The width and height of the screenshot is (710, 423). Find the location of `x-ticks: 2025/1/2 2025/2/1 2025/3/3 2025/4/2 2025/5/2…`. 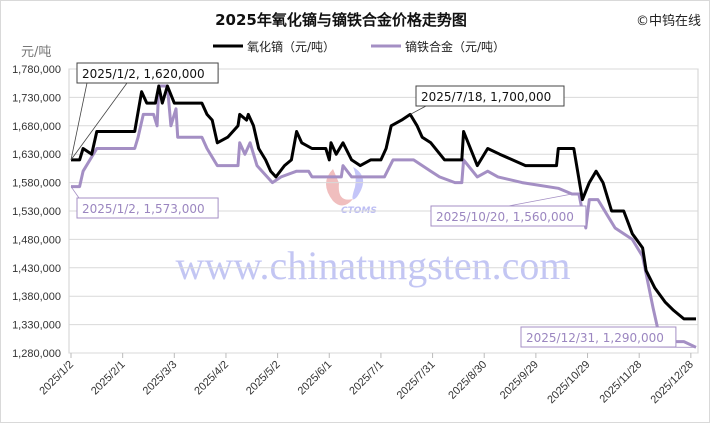

x-ticks: 2025/1/2 2025/2/1 2025/3/3 2025/4/2 2025/5/2… is located at coordinates (366, 379).